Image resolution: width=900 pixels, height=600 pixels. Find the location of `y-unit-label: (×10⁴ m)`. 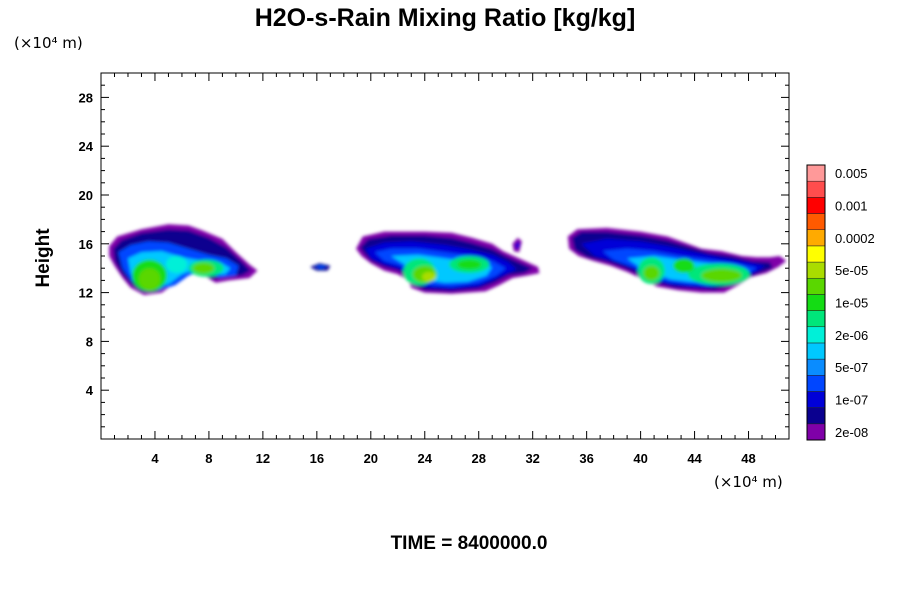

y-unit-label: (×10⁴ m) is located at coordinates (48, 43).